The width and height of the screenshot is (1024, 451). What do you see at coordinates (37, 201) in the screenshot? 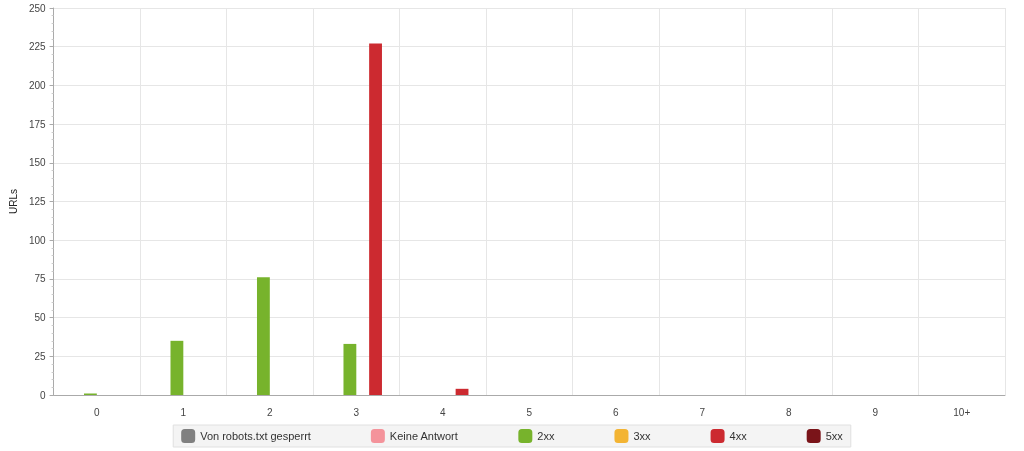
I see `y-tick-label: 125` at bounding box center [37, 201].